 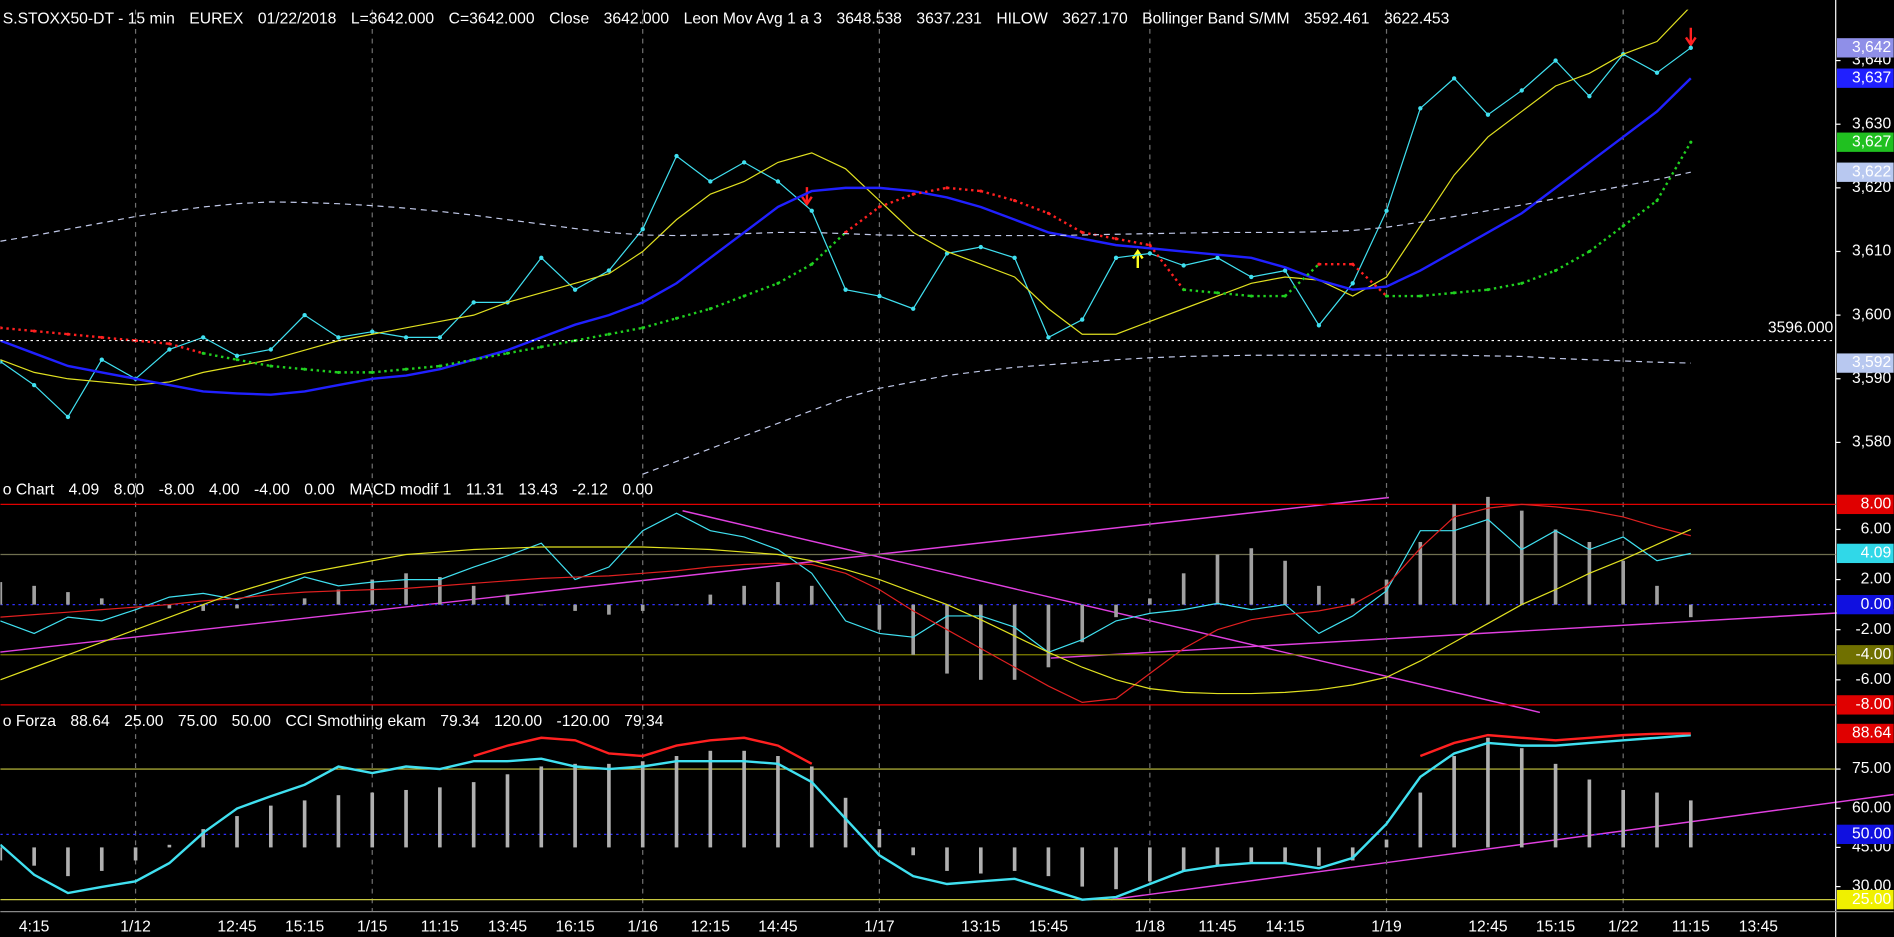 I want to click on header-item: 3592.461, so click(x=1336, y=18).